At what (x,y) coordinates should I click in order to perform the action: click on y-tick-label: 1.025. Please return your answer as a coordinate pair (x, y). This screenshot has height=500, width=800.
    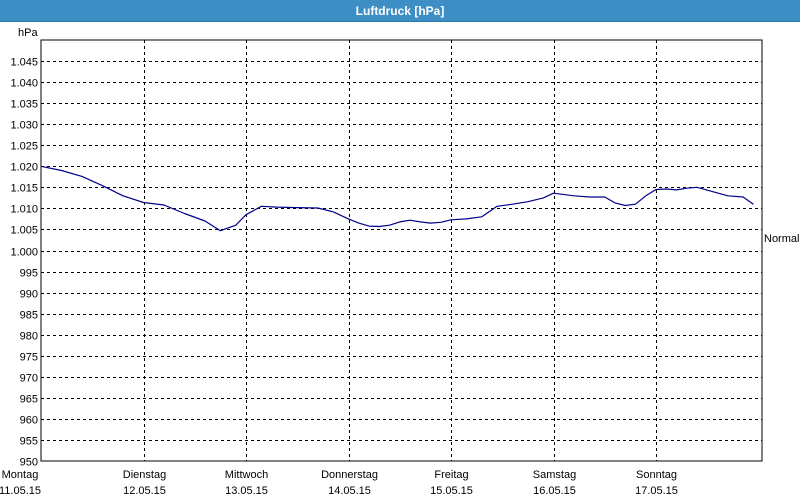
    Looking at the image, I should click on (24, 147).